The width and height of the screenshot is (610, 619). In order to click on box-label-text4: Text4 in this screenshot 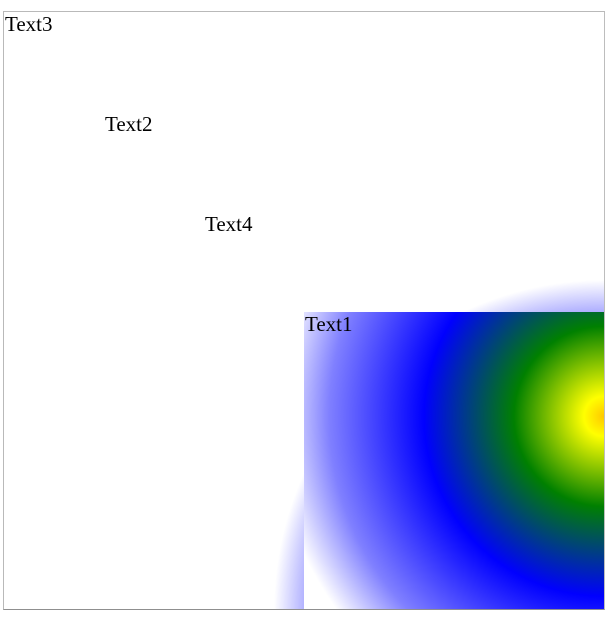, I will do `click(229, 224)`.